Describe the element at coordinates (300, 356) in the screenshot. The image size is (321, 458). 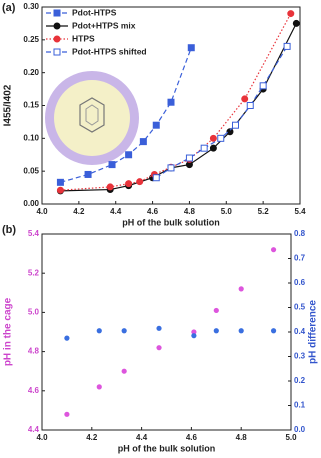
I see `y2-tick-label: 0.3` at that location.